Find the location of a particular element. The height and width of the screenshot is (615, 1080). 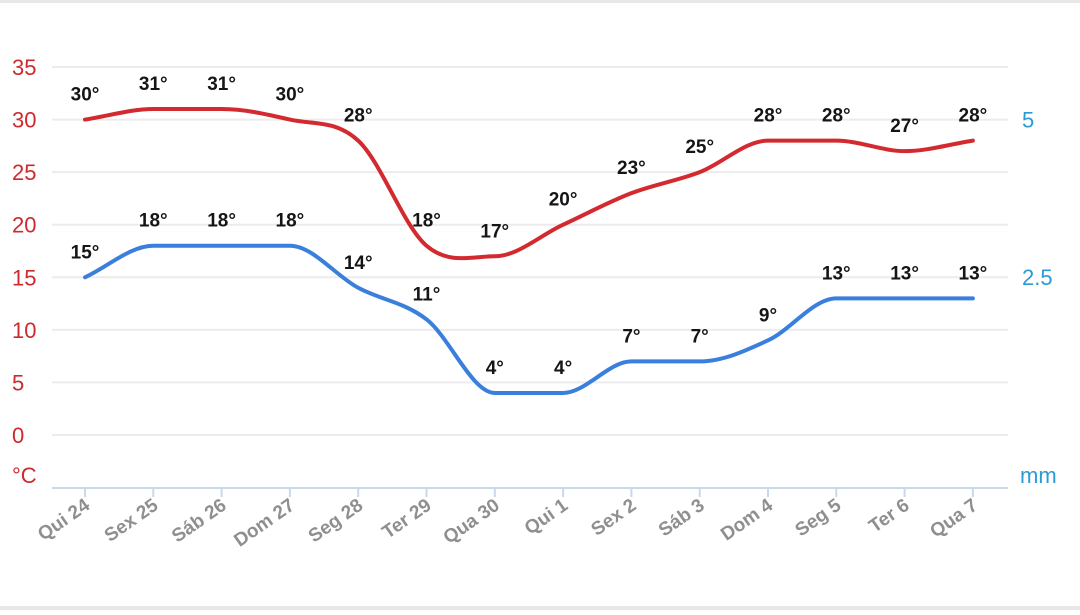

data-label-max: 25° is located at coordinates (699, 147).